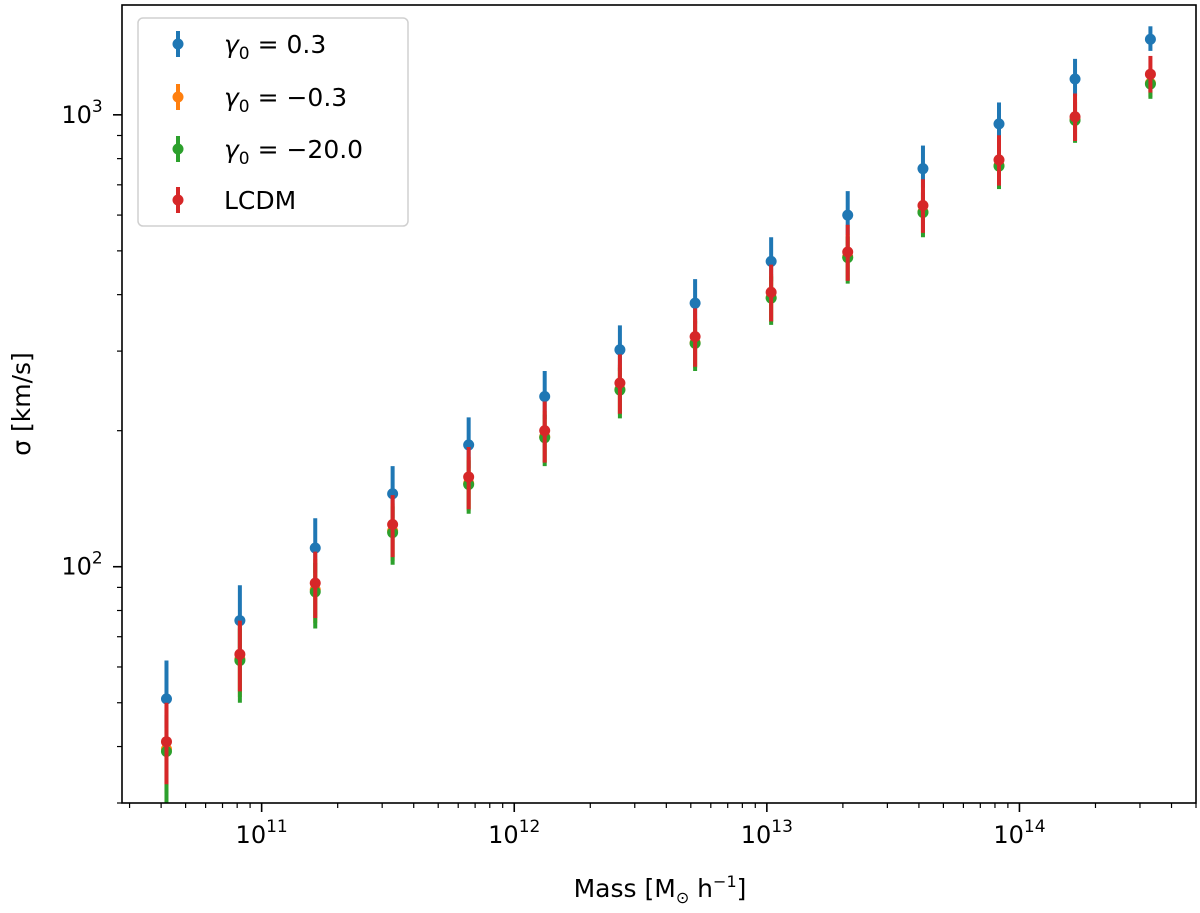 Image resolution: width=1200 pixels, height=913 pixels. Describe the element at coordinates (275, 47) in the screenshot. I see `legend-label: γ0 = 0.3` at that location.